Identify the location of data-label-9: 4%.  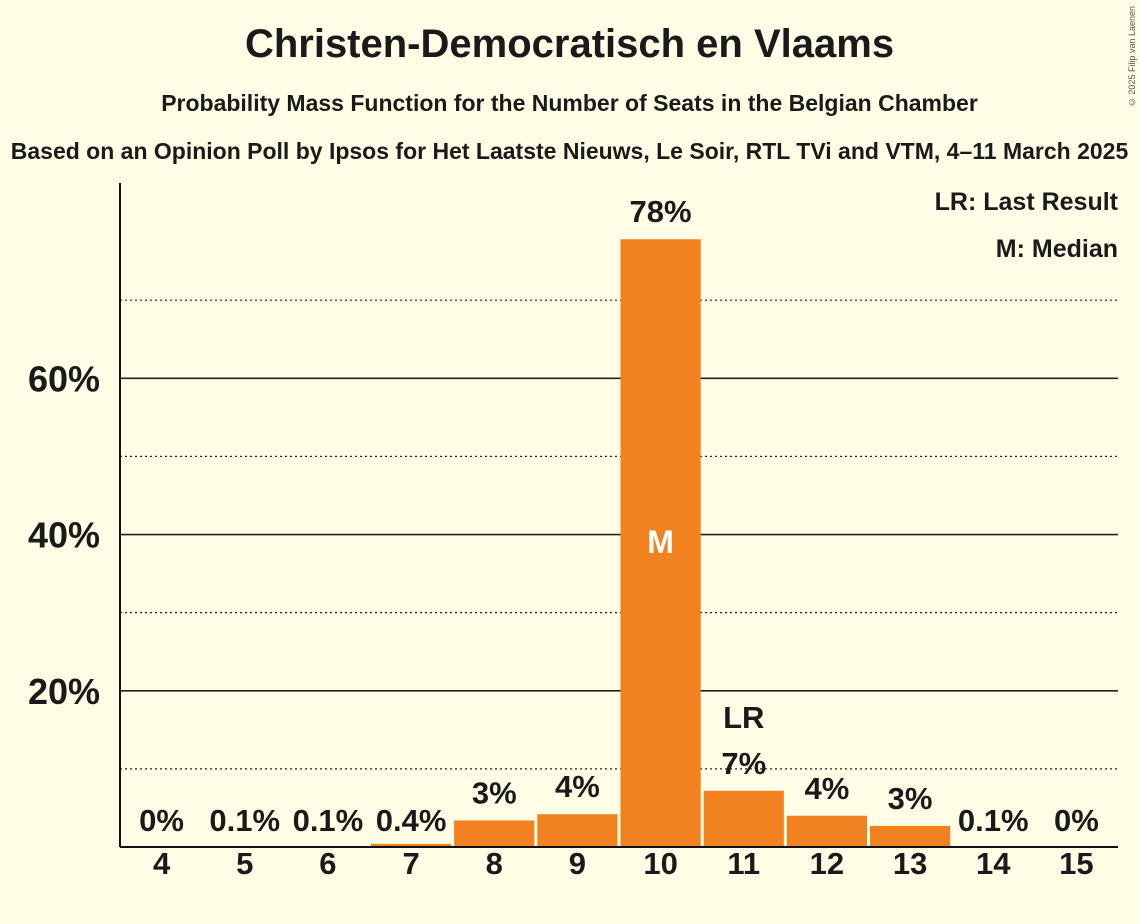
(577, 786).